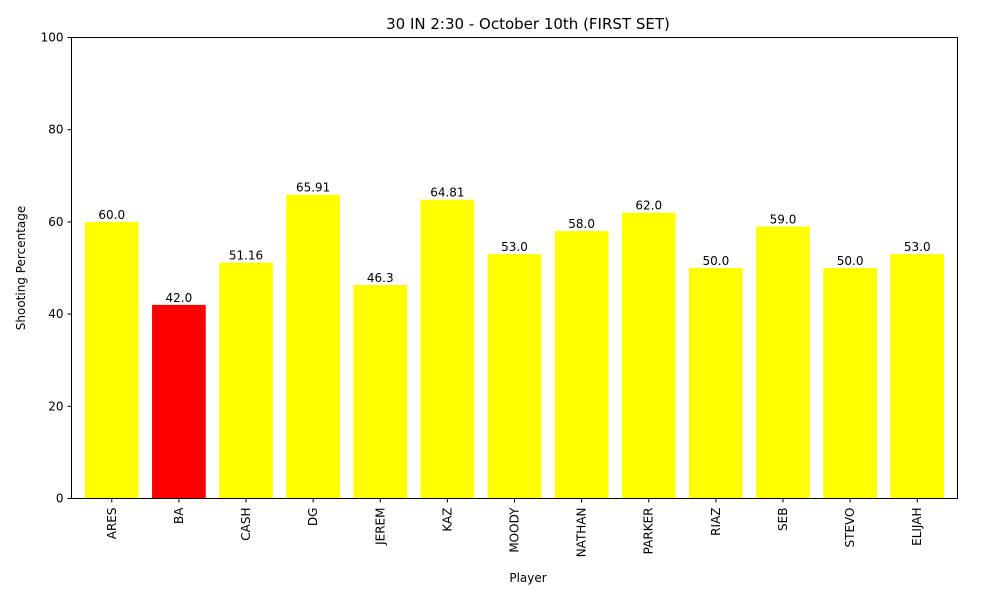 This screenshot has width=1000, height=600. I want to click on x-tick-label-stevo: STEVO, so click(850, 528).